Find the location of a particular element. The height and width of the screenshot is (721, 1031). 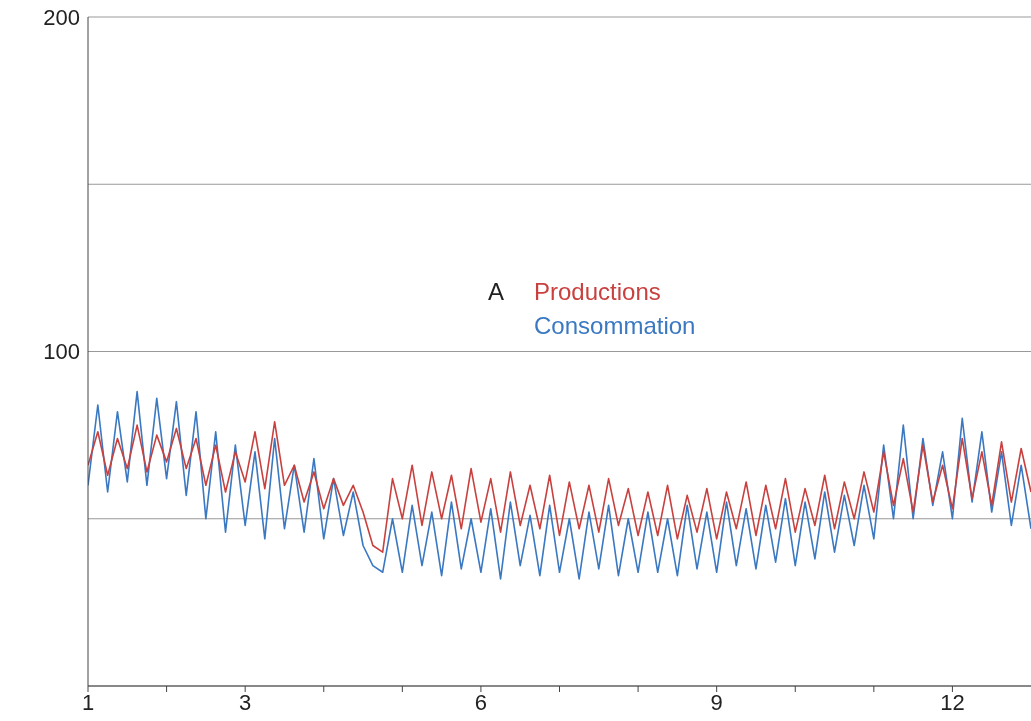

y-tick-label: 100 is located at coordinates (61, 352).